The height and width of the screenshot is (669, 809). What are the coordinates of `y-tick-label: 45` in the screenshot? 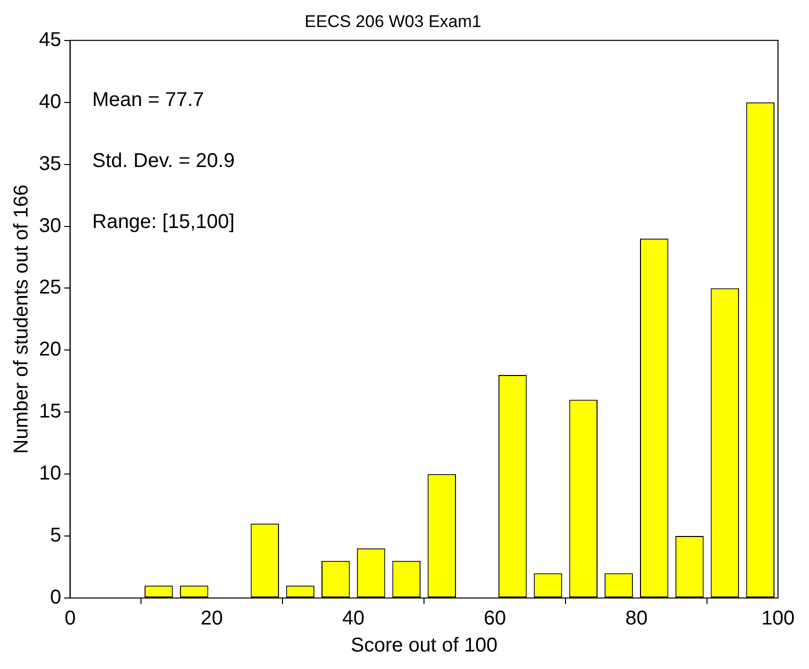 It's located at (50, 39).